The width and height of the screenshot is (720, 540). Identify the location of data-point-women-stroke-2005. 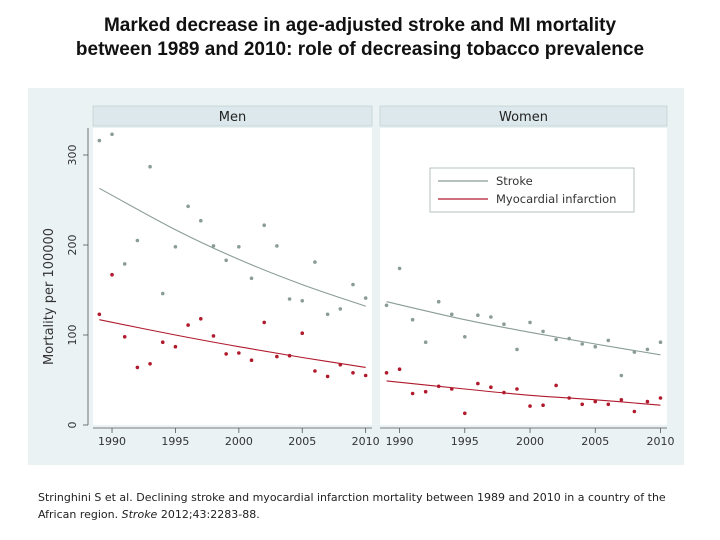
(595, 346).